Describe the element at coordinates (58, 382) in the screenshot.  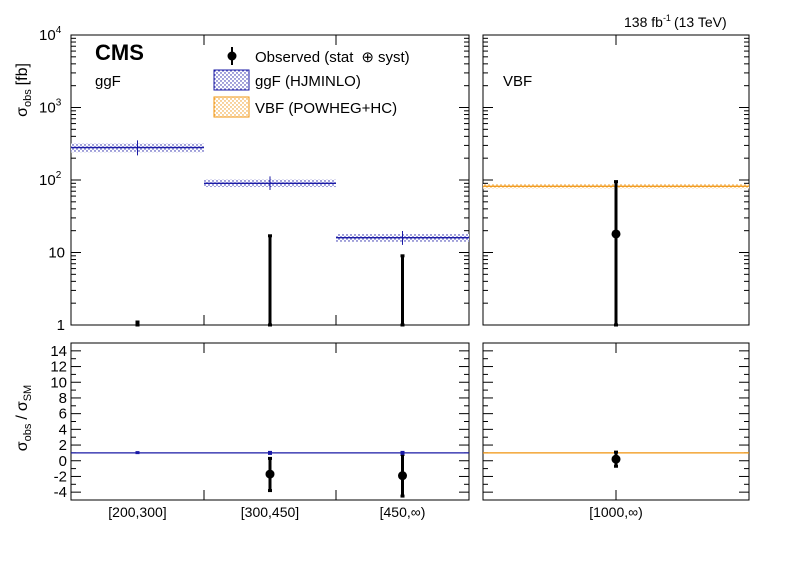
I see `bottom-y-tick-label: 10` at that location.